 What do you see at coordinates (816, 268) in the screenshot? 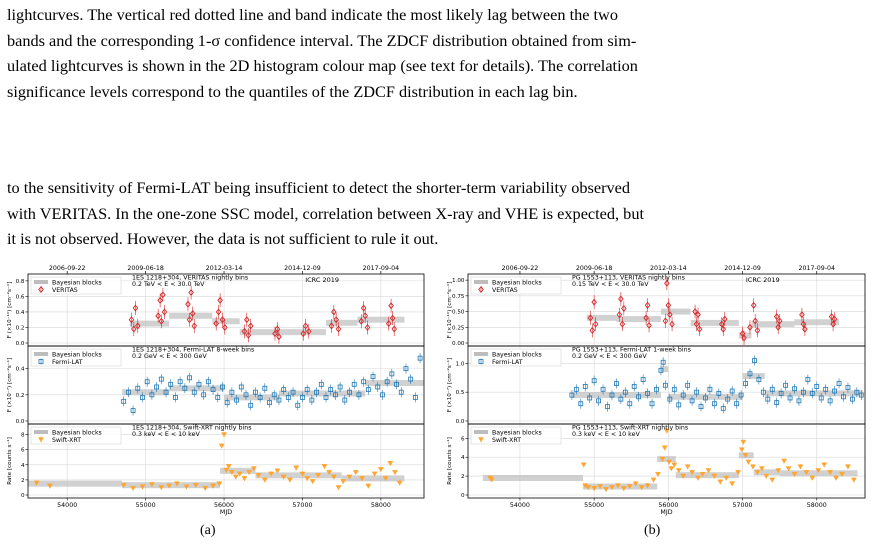
I see `top-axis-date-label: 2017-09-04` at bounding box center [816, 268].